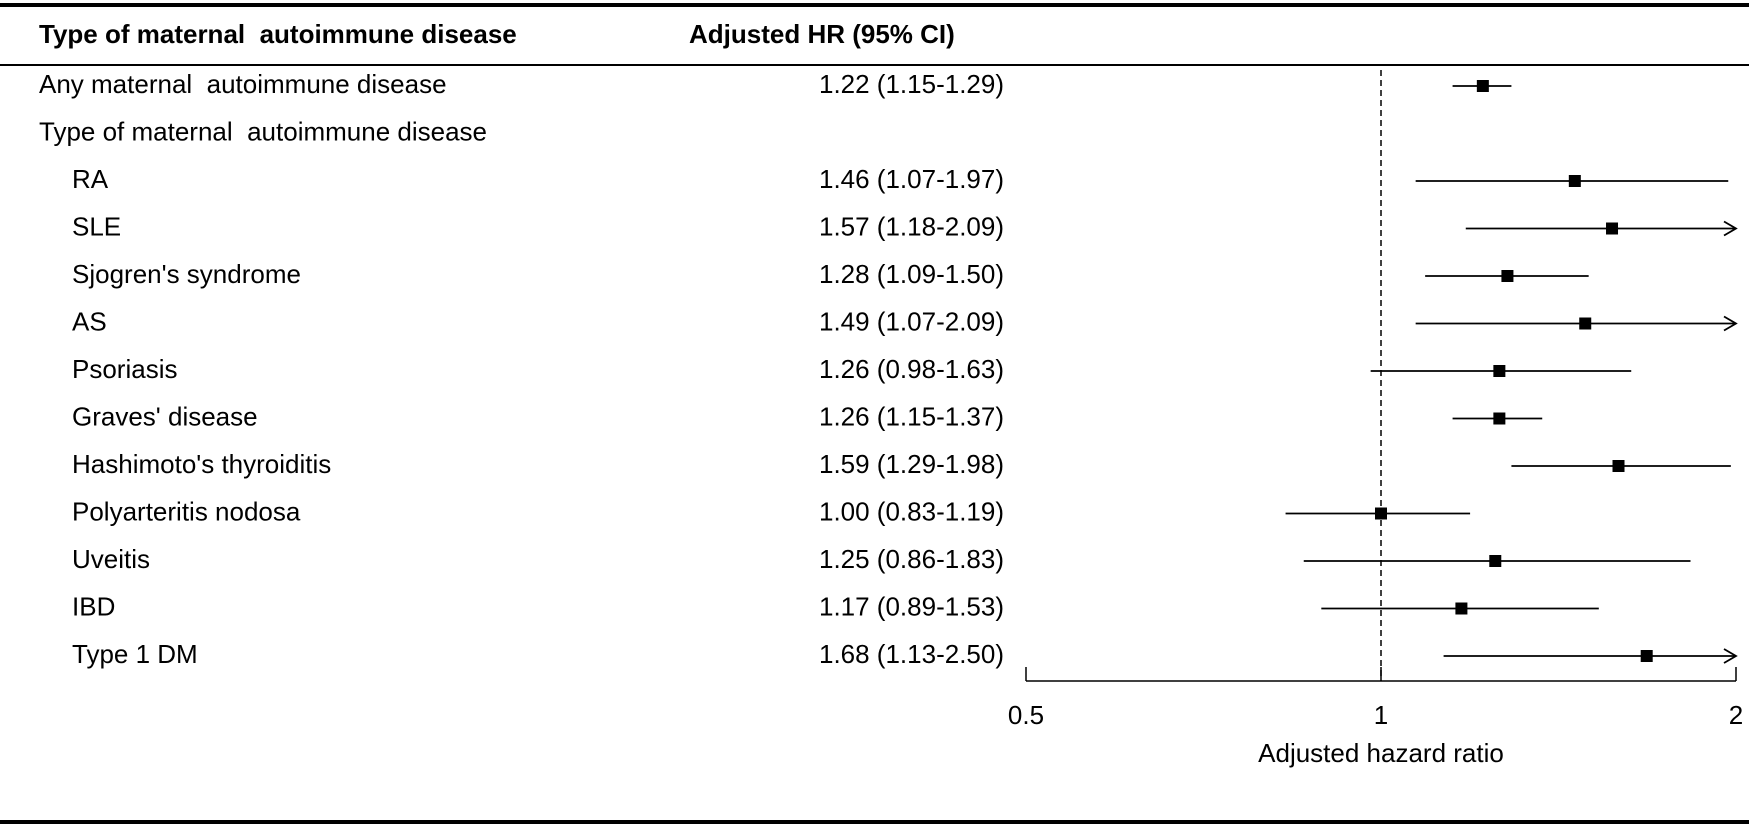 The width and height of the screenshot is (1749, 826). I want to click on row-label: Uveitis, so click(111, 559).